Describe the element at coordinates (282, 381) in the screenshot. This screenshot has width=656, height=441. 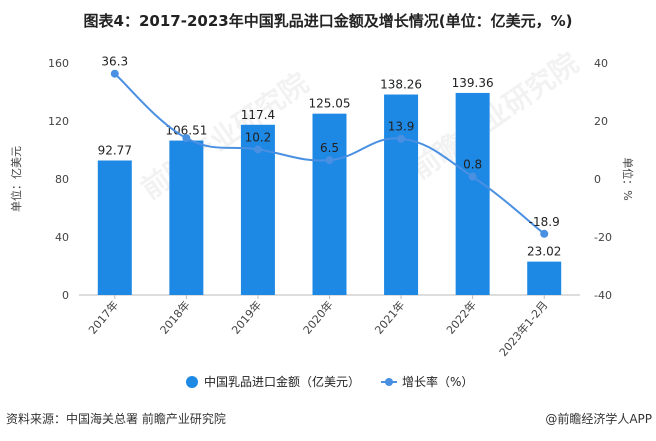
I see `legend-bar-label: 中国乳品进口金额（亿美元）` at that location.